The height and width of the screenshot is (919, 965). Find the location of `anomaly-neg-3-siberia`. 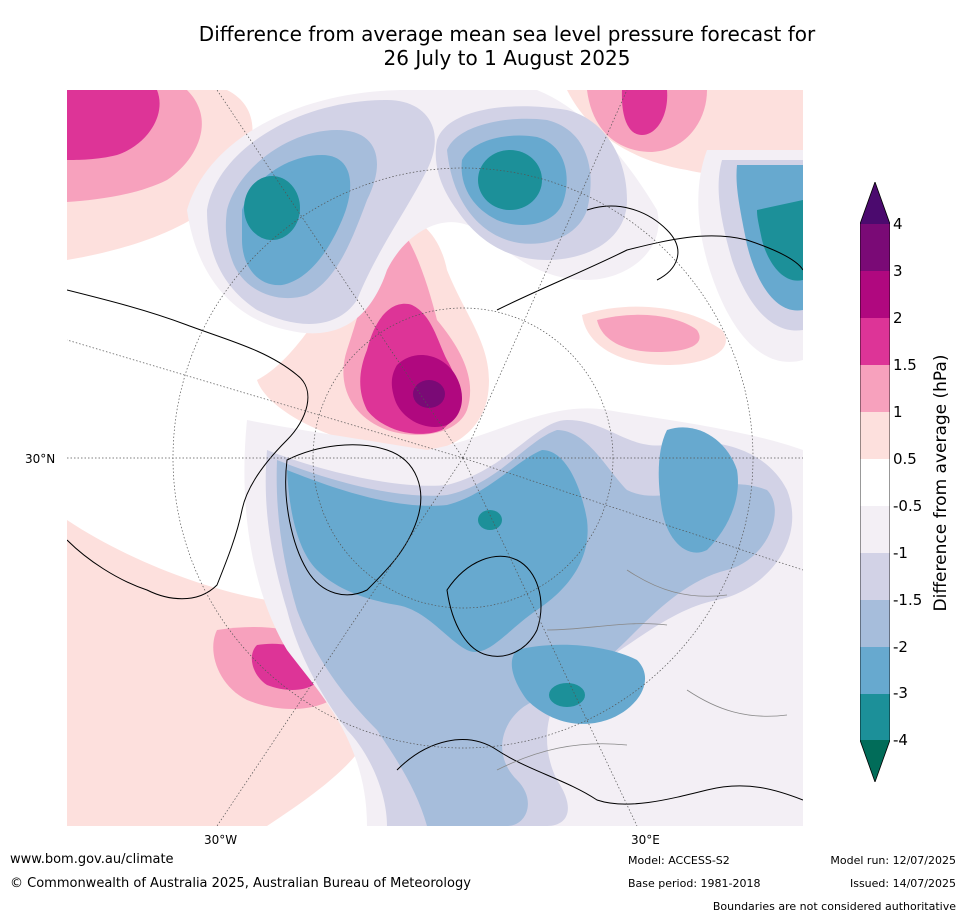

anomaly-neg-3-siberia is located at coordinates (510, 180).